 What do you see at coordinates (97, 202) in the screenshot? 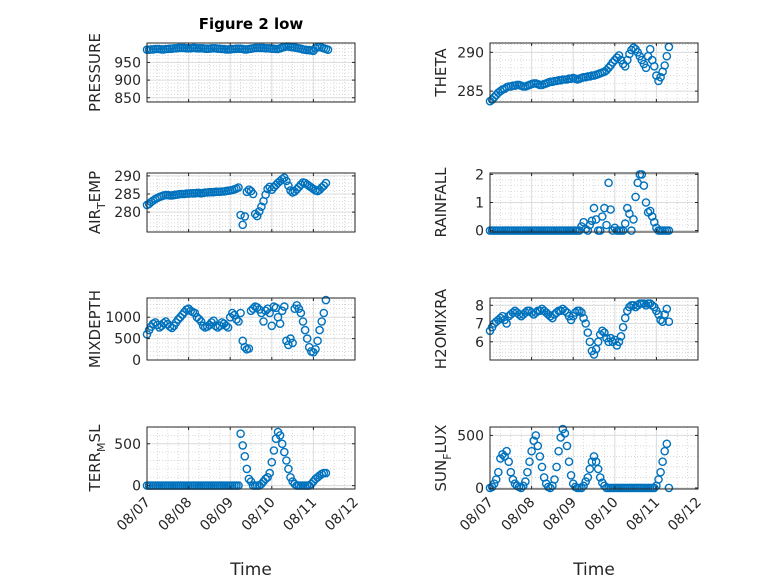
I see `y-axis-label: AIRTEMP` at bounding box center [97, 202].